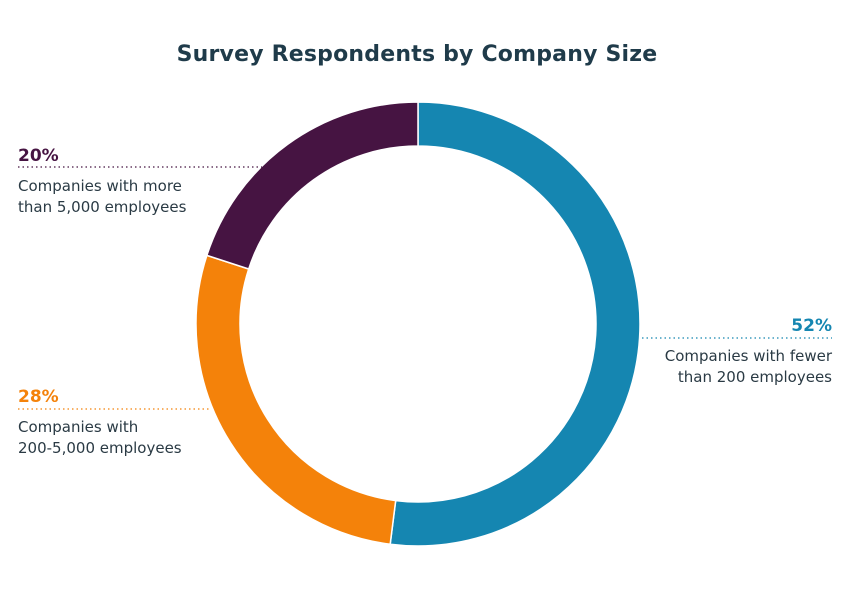  What do you see at coordinates (38, 397) in the screenshot?
I see `slice-percent-1: 28%` at bounding box center [38, 397].